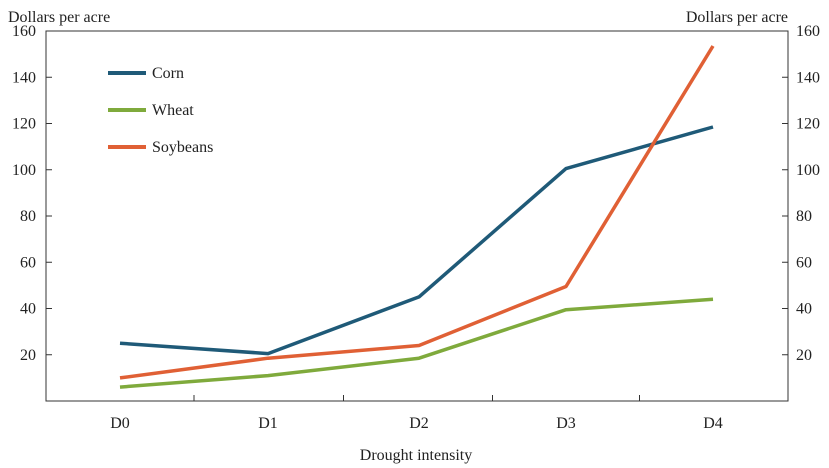 The width and height of the screenshot is (829, 468). Describe the element at coordinates (566, 423) in the screenshot. I see `x-tick-label: D3` at that location.